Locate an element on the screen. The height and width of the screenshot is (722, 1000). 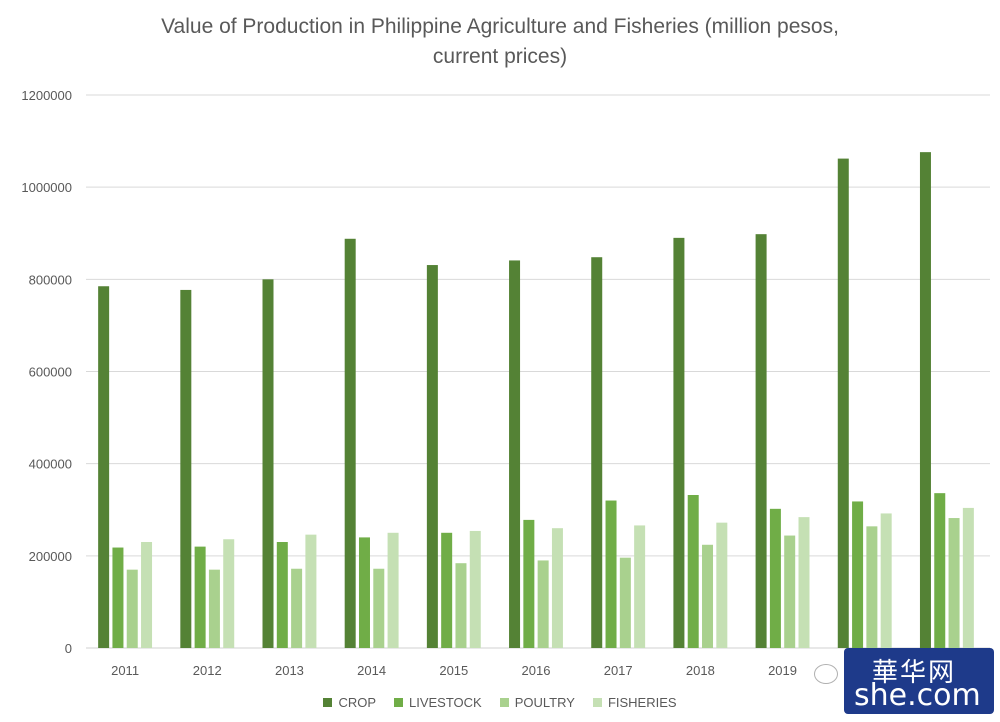
bar-crop-2021 is located at coordinates (925, 400).